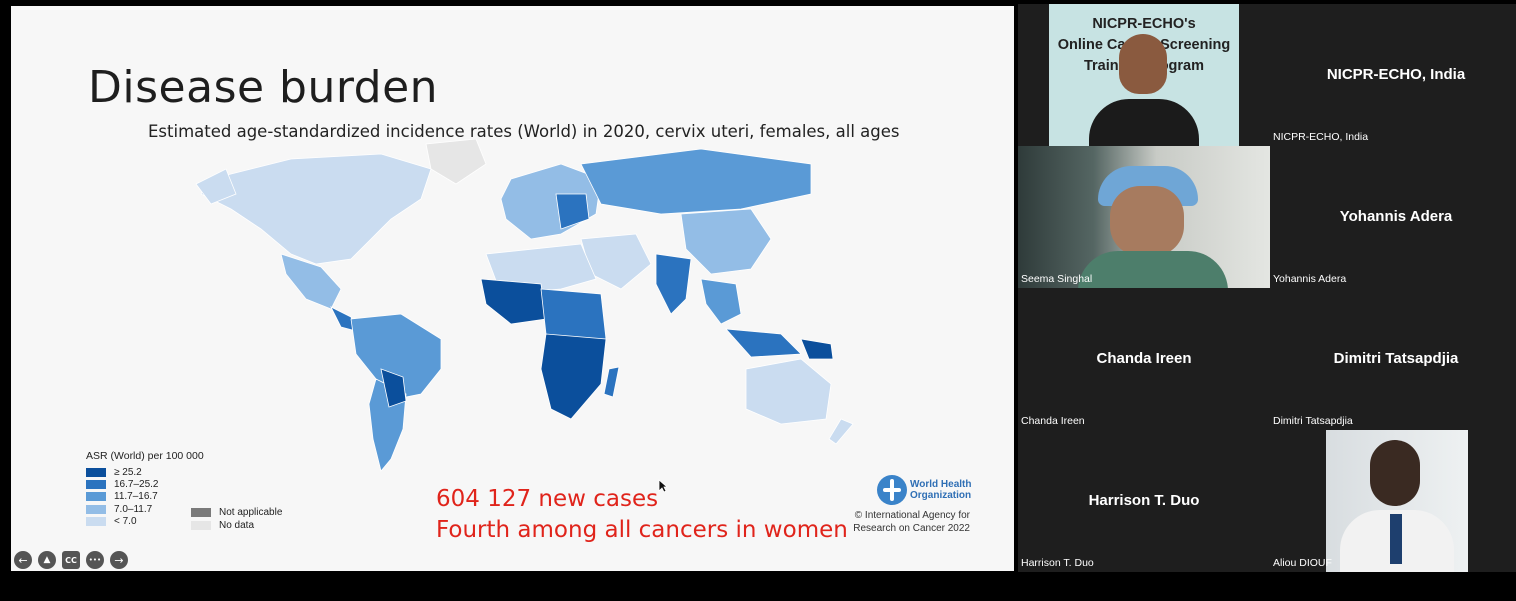 This screenshot has height=601, width=1516. I want to click on legend-title: ASR (World) per 100 000, so click(145, 456).